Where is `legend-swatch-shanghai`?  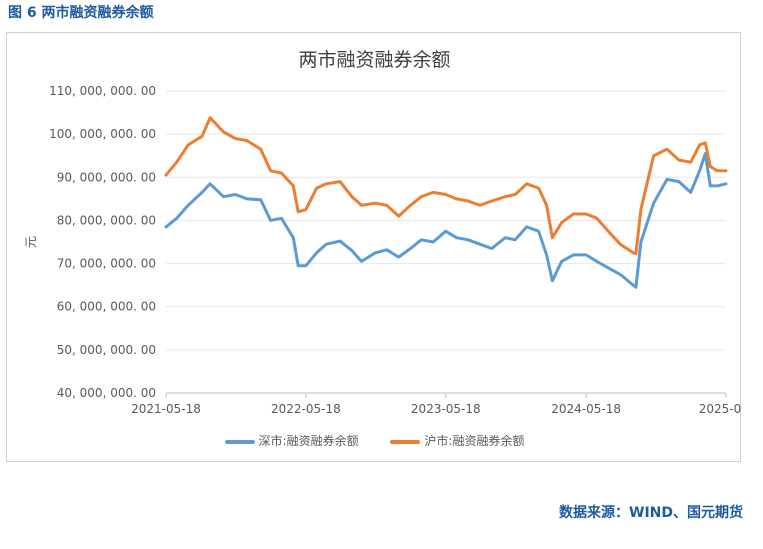 legend-swatch-shanghai is located at coordinates (405, 441).